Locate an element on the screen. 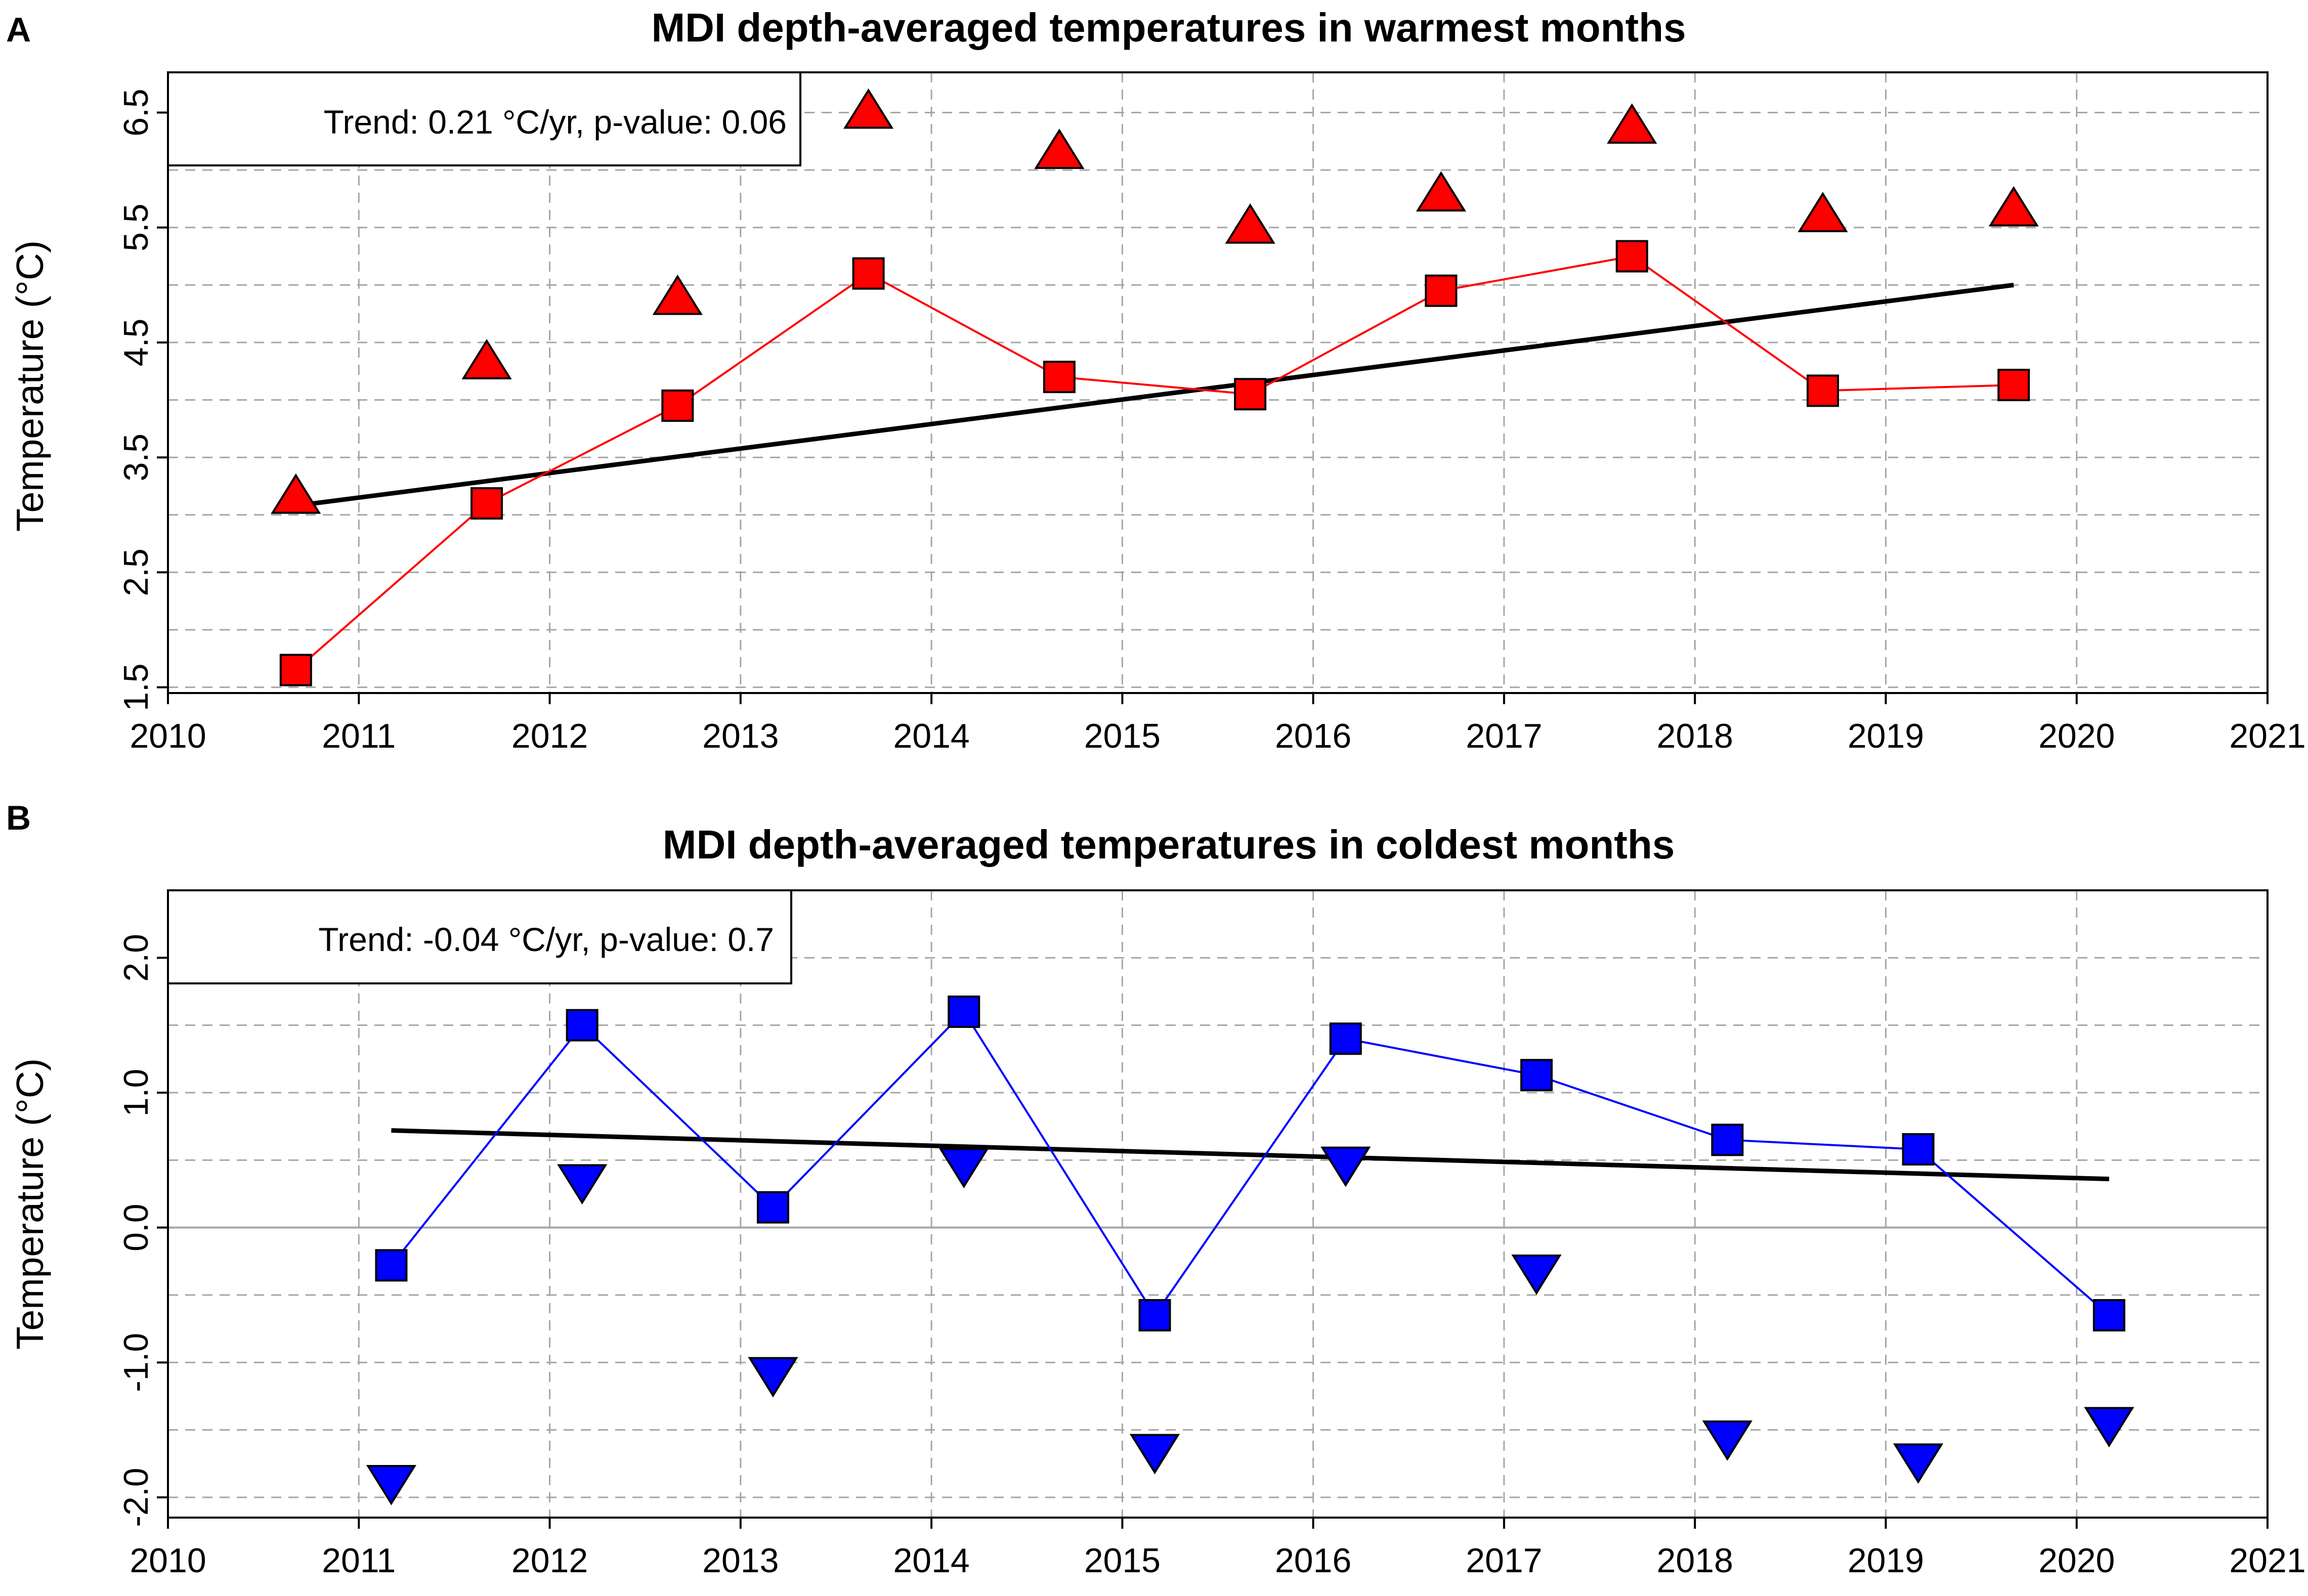 This screenshot has width=2308, height=1596. y-tick-label: 5.5 is located at coordinates (136, 227).